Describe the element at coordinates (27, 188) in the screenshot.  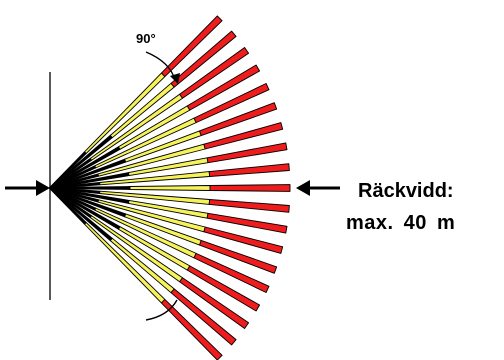
I see `left-arrow-icon` at that location.